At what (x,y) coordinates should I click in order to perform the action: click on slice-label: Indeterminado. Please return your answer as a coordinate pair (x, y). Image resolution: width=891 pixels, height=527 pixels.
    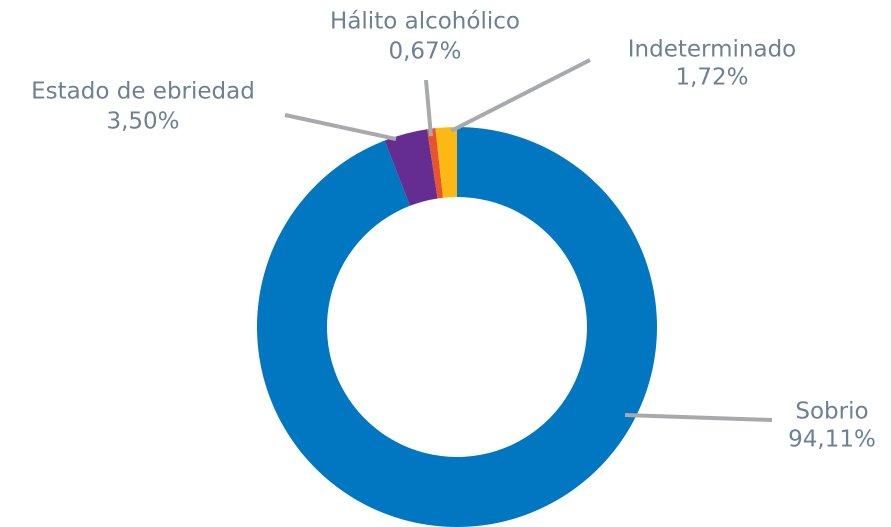
    Looking at the image, I should click on (712, 50).